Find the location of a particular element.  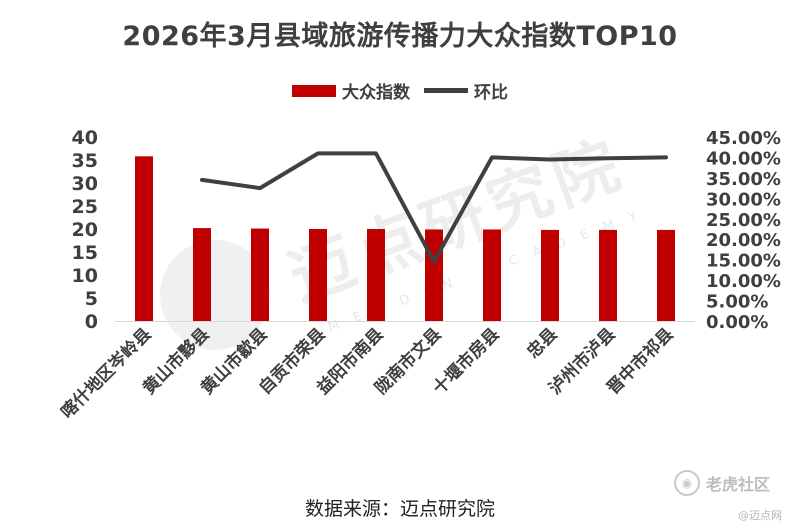

y-left-tick-label: 0 is located at coordinates (91, 322).